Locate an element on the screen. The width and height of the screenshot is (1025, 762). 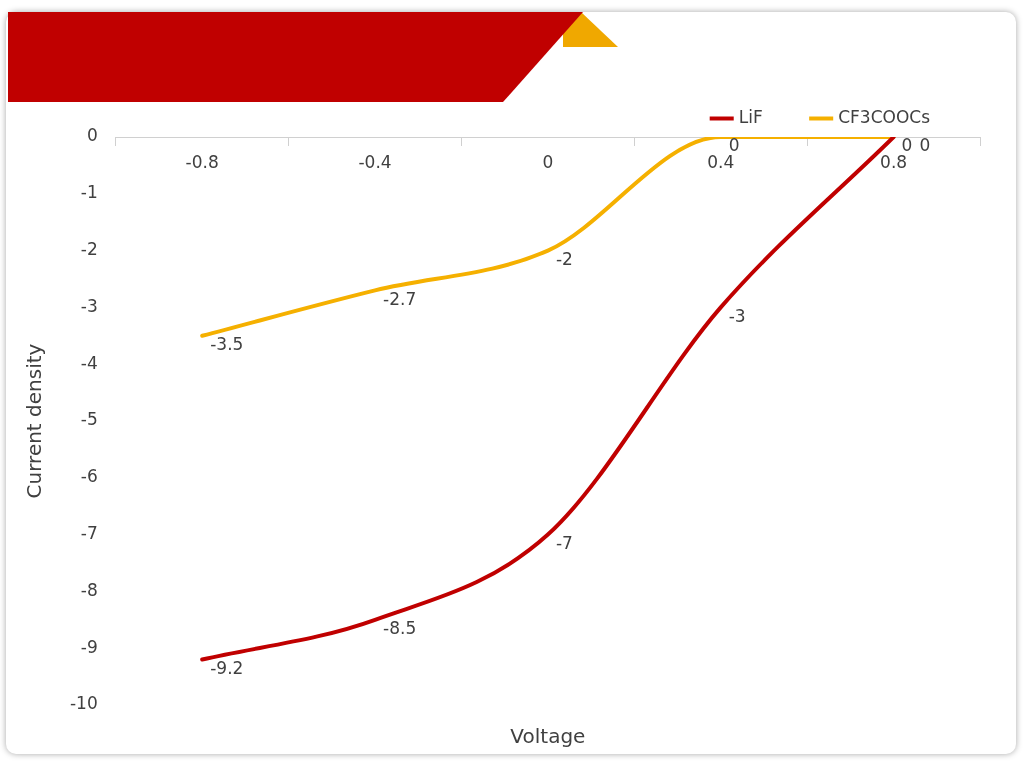
y-tick-label: -5 is located at coordinates (89, 419).